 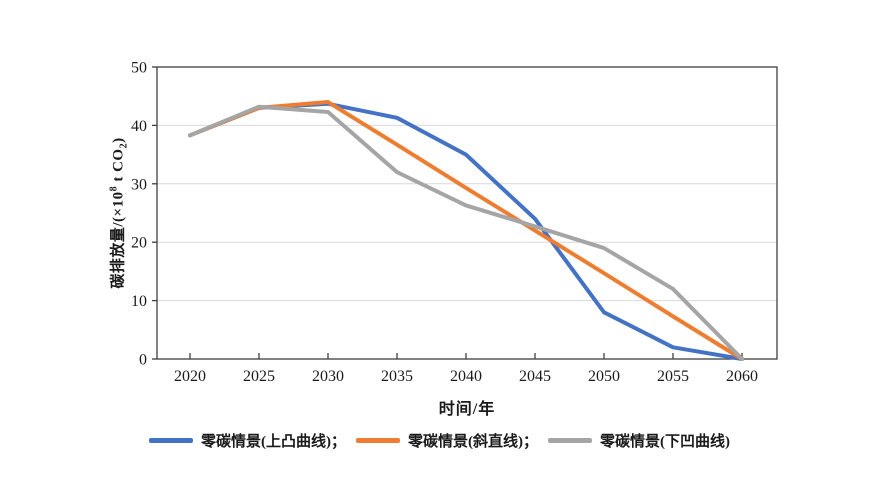 I want to click on legend-item: 零碳情景(斜直线)；, so click(x=447, y=440).